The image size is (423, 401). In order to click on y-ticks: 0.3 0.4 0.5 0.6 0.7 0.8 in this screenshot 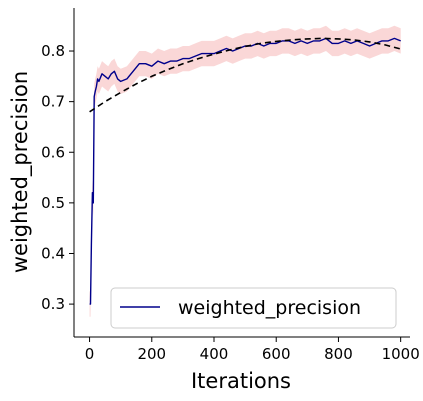, I will do `click(57, 177)`.